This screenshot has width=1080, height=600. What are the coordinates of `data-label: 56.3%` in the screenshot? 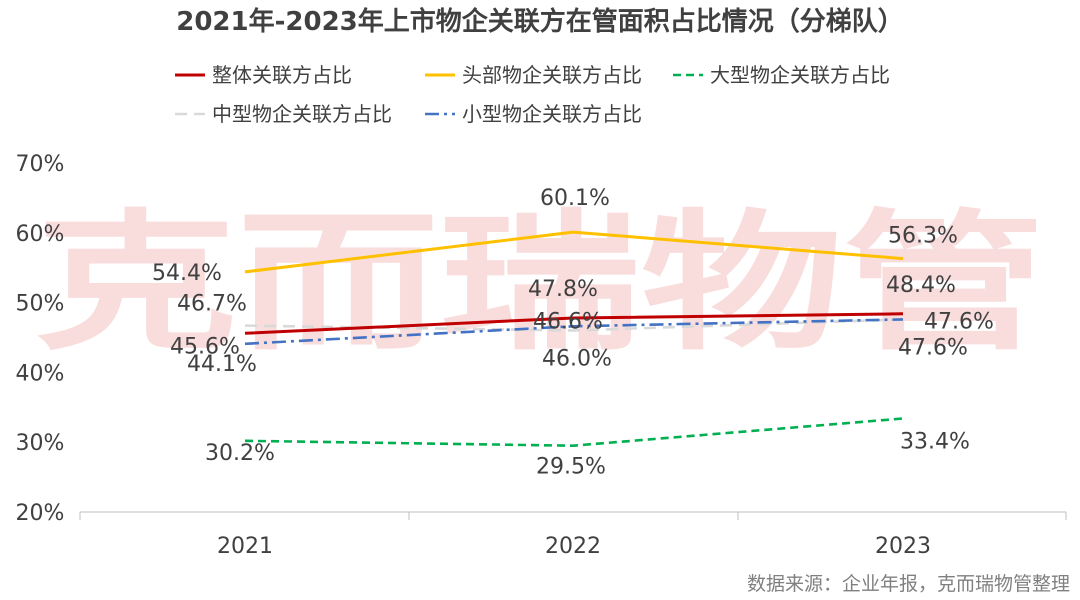 It's located at (923, 236).